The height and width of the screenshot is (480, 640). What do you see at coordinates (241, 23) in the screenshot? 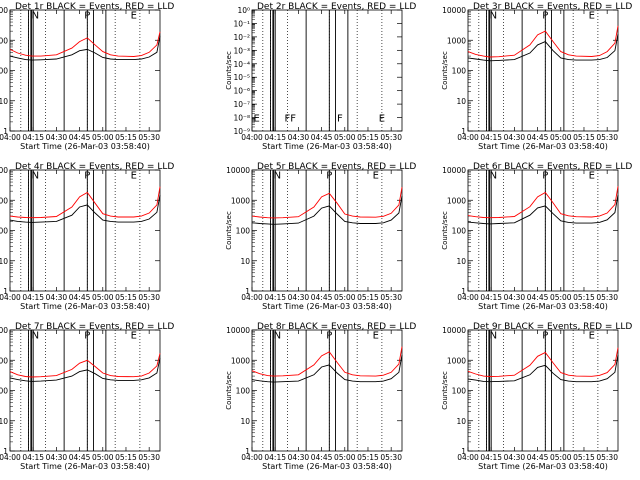
I see `y-tick-label: 10⁻¹` at bounding box center [241, 23].